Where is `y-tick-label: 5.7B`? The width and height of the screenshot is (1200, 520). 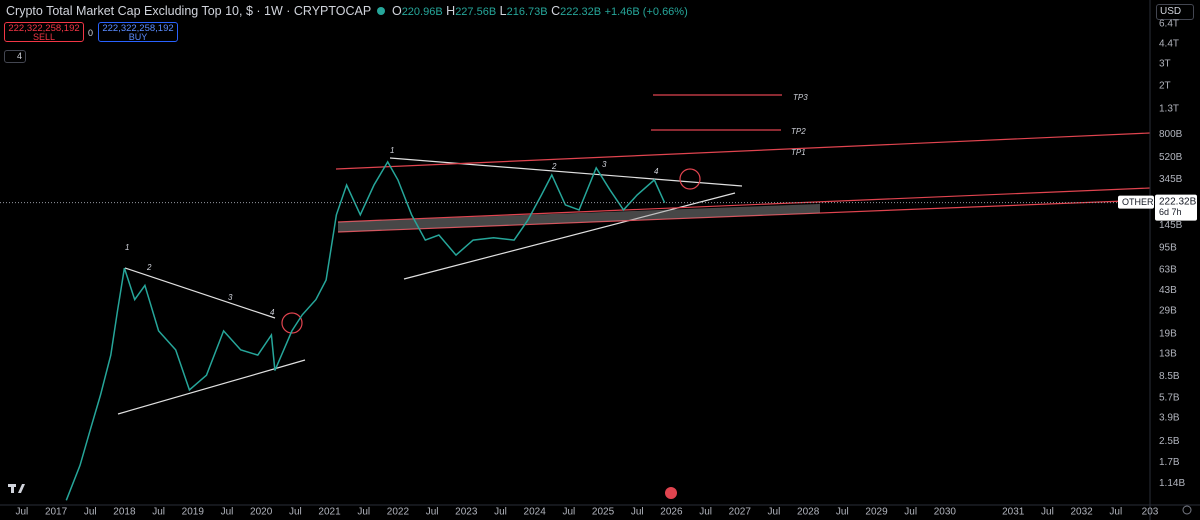
y-tick-label: 5.7B is located at coordinates (1169, 397).